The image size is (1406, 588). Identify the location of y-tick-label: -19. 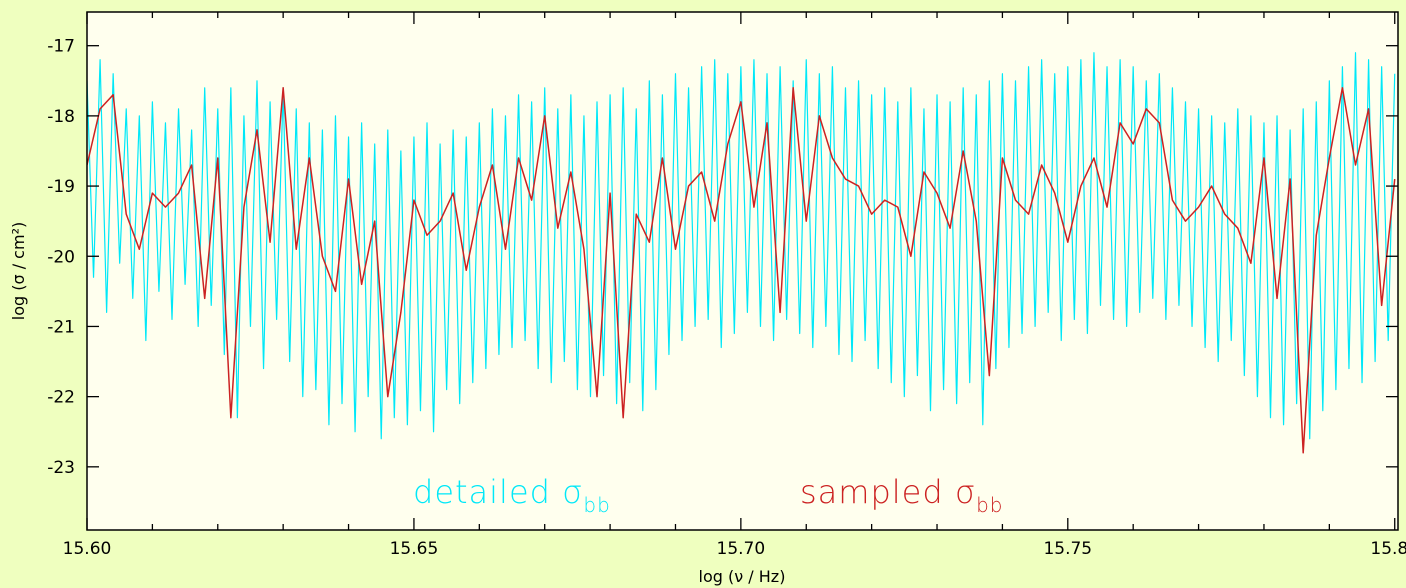
(61, 187).